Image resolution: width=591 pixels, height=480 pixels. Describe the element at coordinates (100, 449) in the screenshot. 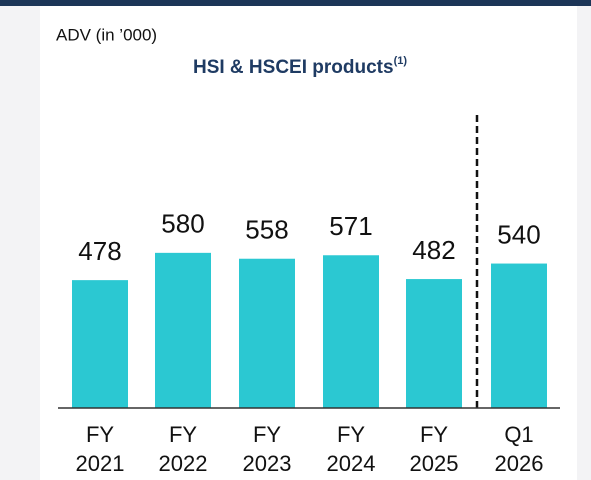

I see `x-tick-label: FY 2021` at that location.